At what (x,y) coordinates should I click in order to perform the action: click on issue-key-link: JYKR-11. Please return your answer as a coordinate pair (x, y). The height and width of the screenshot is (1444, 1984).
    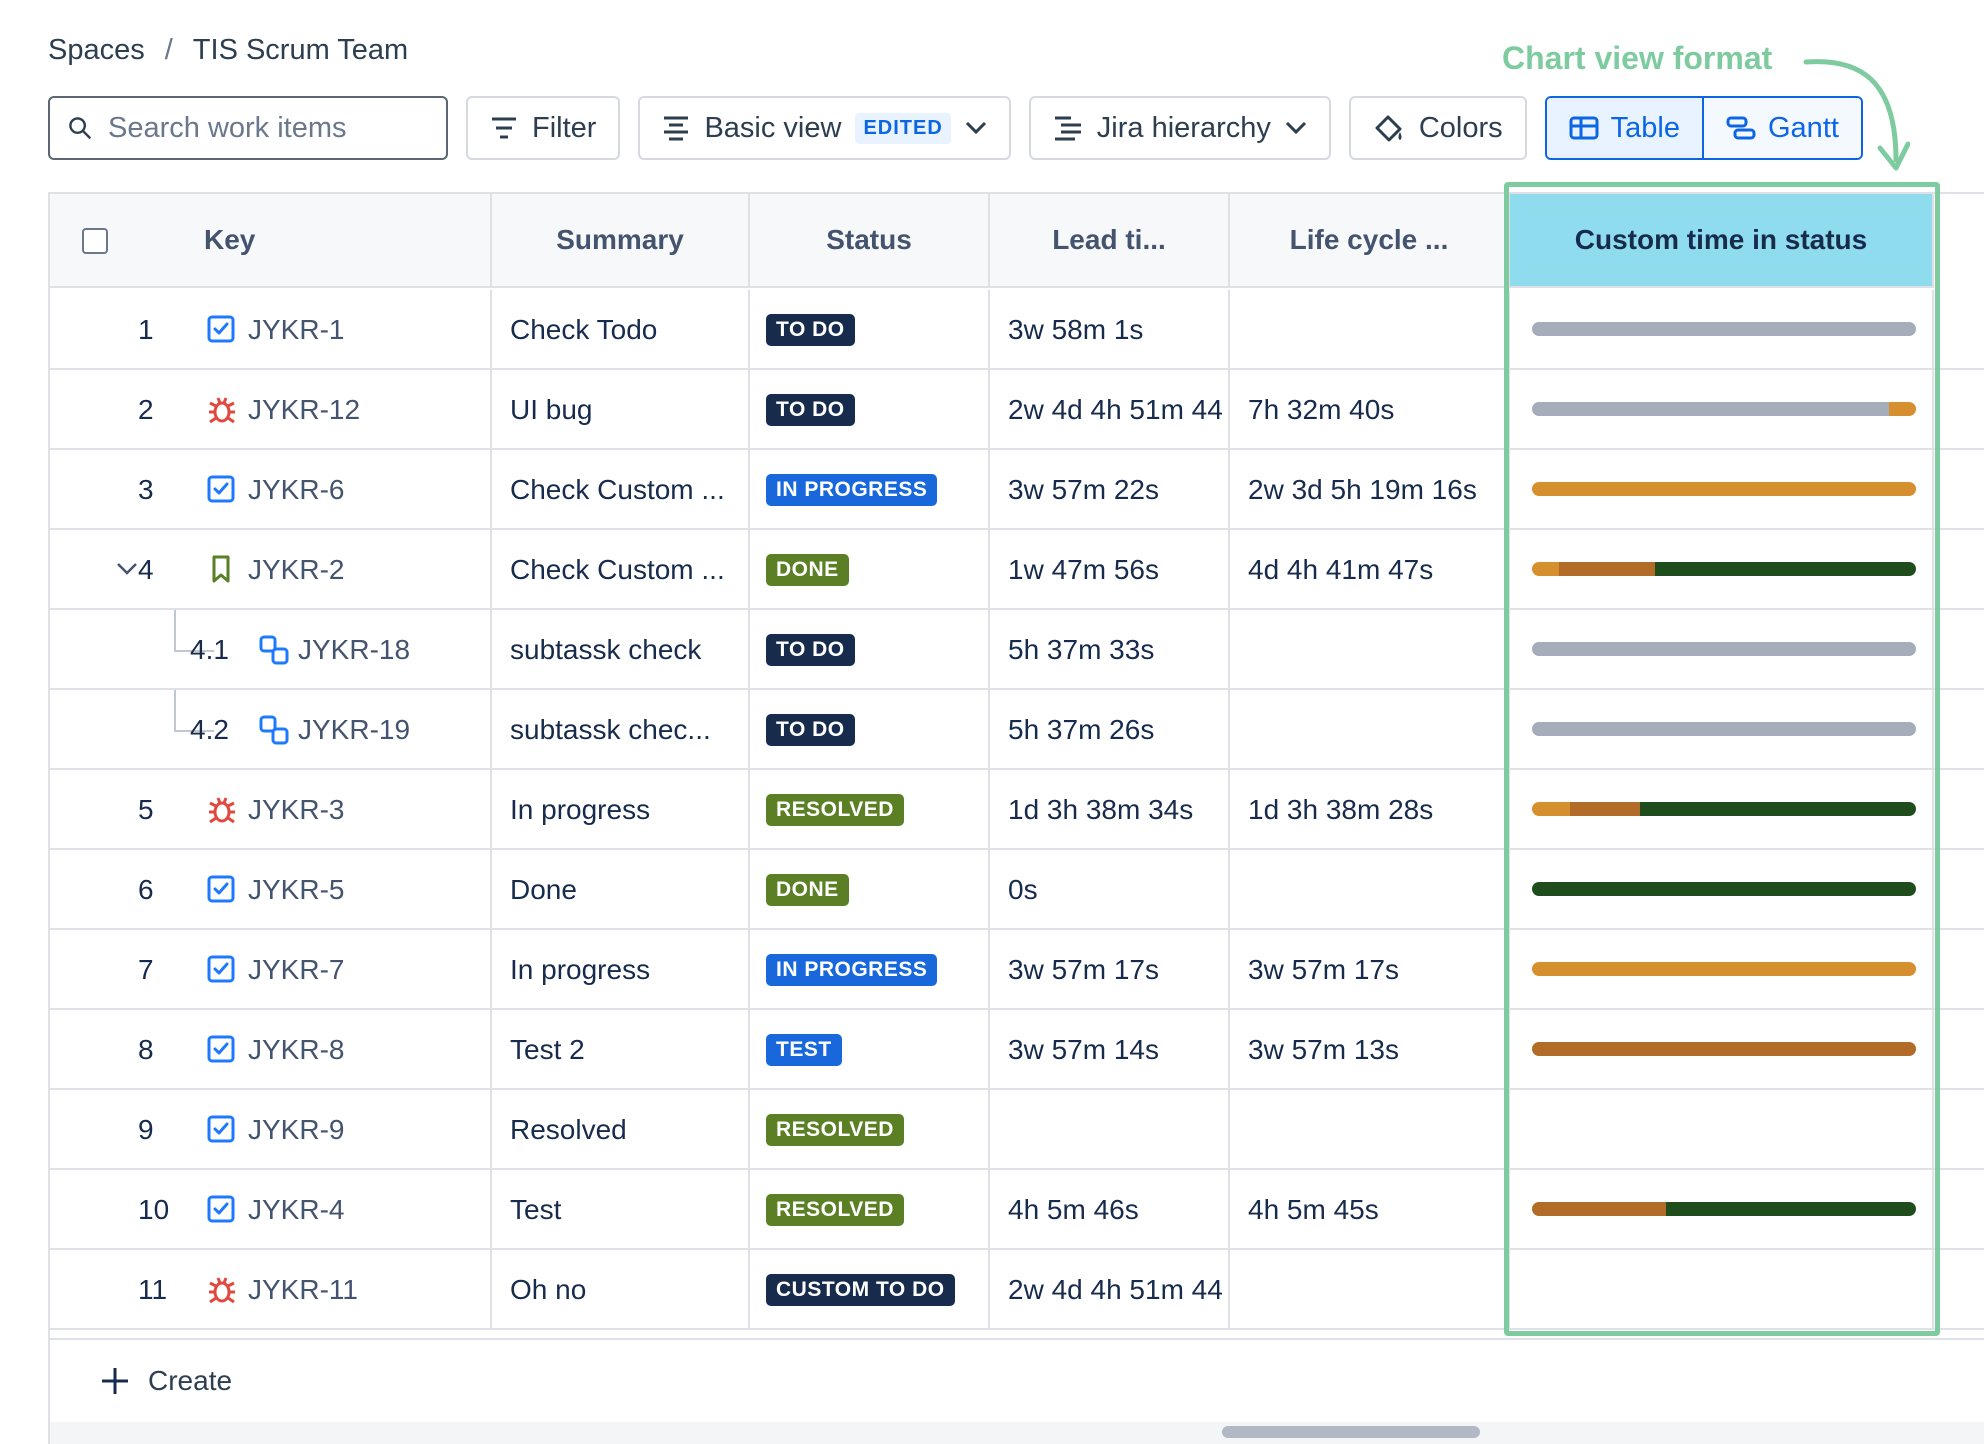
    Looking at the image, I should click on (303, 1289).